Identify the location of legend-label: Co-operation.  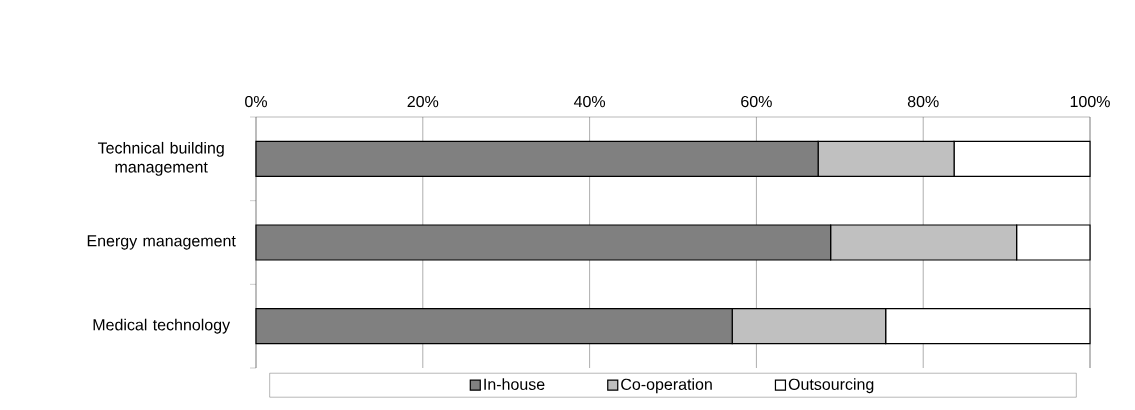
(666, 386).